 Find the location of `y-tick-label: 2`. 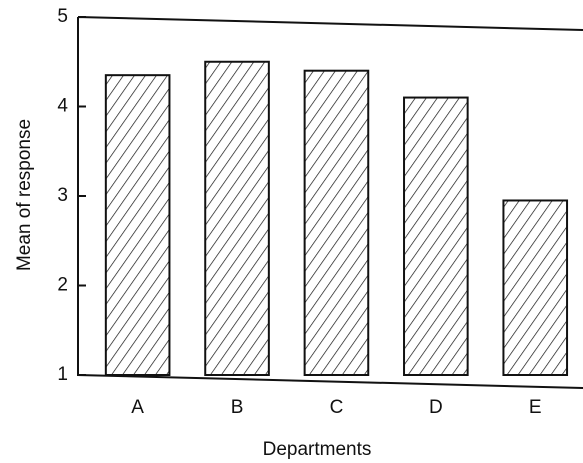

y-tick-label: 2 is located at coordinates (62, 285).